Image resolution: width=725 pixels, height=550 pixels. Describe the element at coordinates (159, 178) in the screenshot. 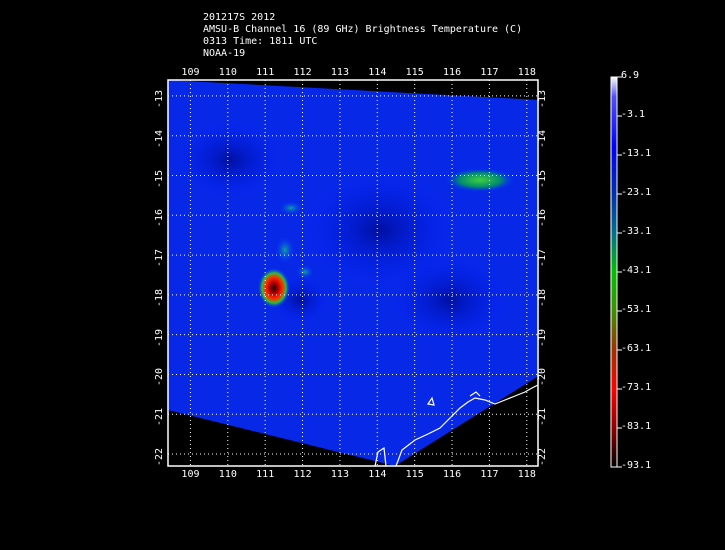

I see `lat-tick-left: -15` at that location.